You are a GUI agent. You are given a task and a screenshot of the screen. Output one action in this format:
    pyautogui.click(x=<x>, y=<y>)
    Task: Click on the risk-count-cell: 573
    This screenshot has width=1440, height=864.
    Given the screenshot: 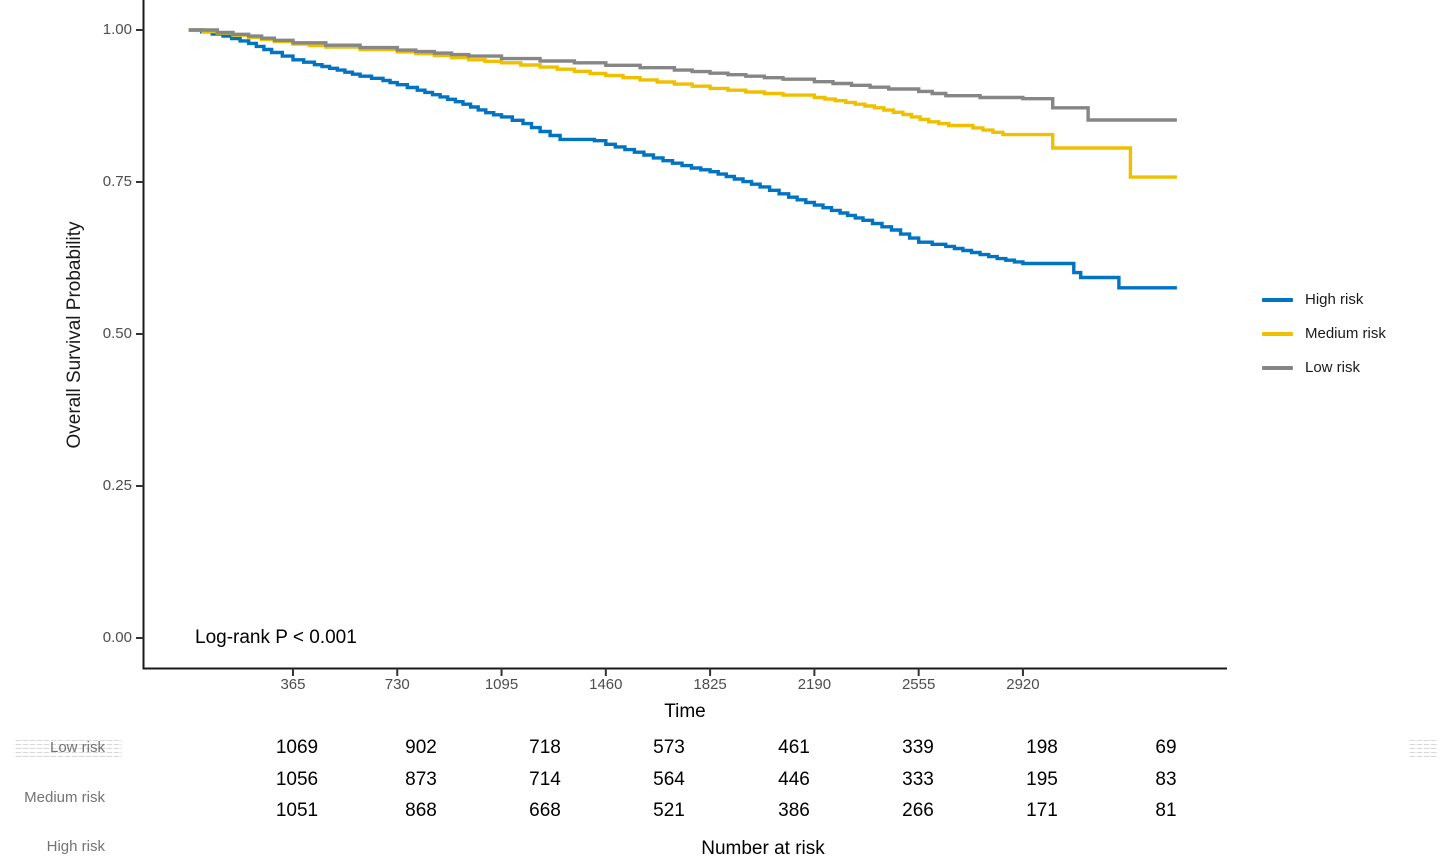 What is the action you would take?
    pyautogui.click(x=669, y=747)
    